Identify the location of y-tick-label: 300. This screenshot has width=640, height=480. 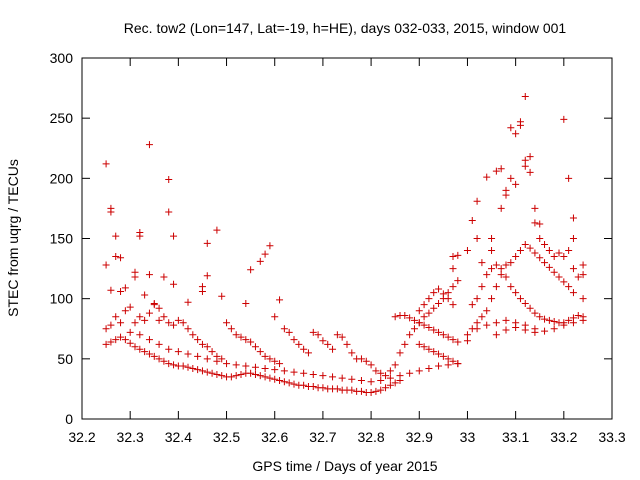
(62, 58).